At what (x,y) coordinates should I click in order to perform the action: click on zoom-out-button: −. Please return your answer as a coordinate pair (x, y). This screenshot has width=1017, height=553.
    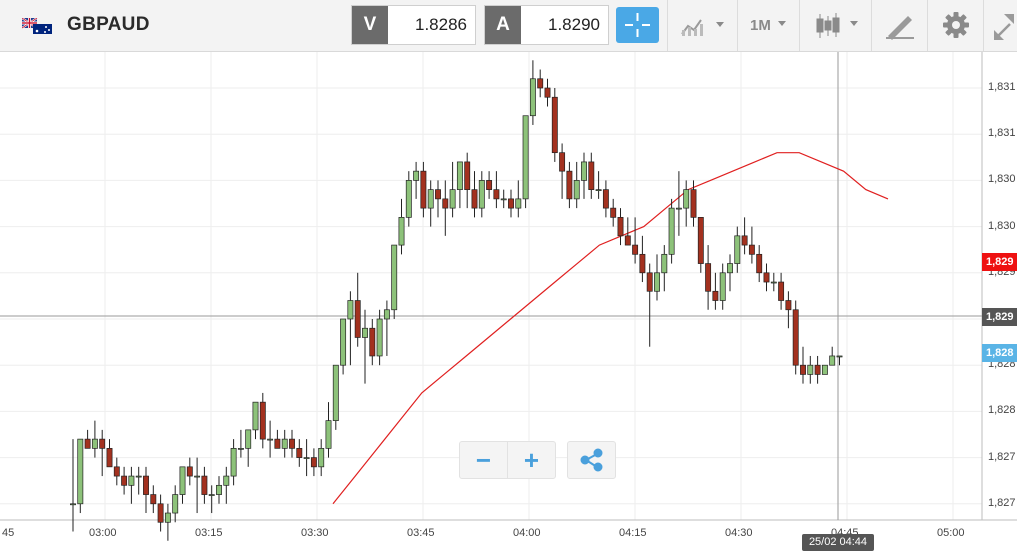
    Looking at the image, I should click on (484, 460).